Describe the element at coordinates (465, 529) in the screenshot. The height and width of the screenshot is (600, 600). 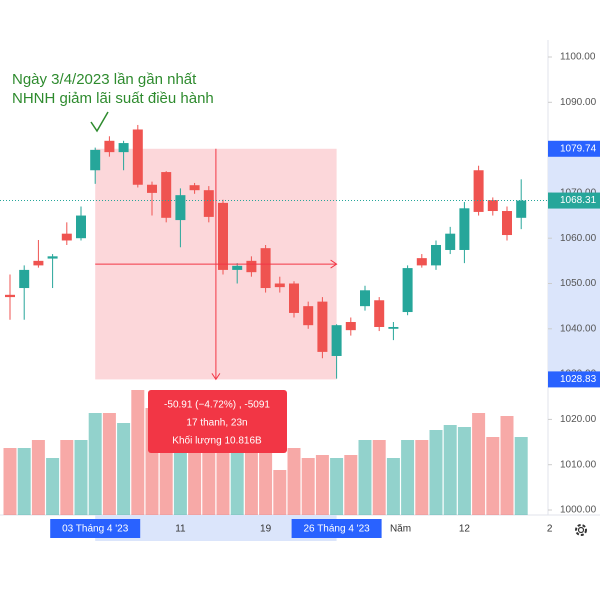
I see `x-tick-label: 12` at that location.